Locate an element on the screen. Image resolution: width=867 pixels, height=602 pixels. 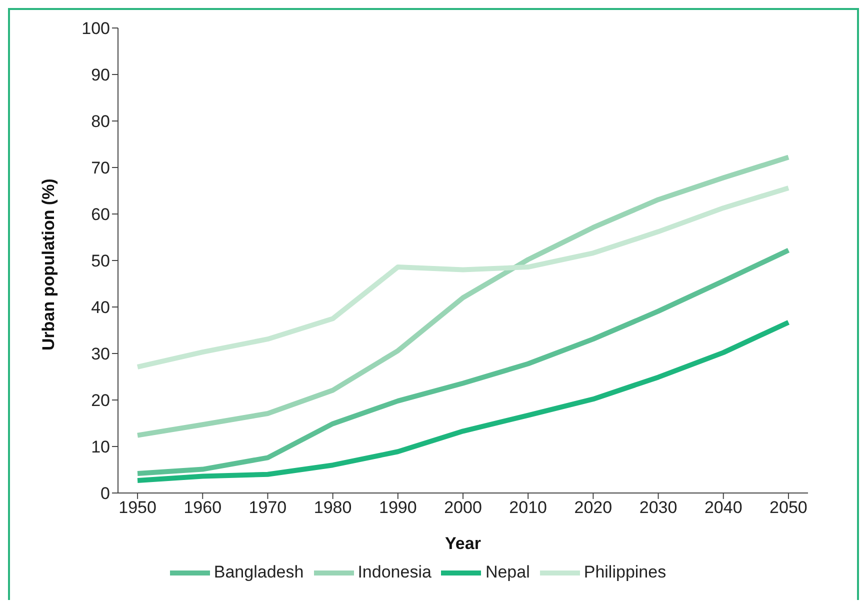
x-tick-label: 2030 is located at coordinates (658, 508).